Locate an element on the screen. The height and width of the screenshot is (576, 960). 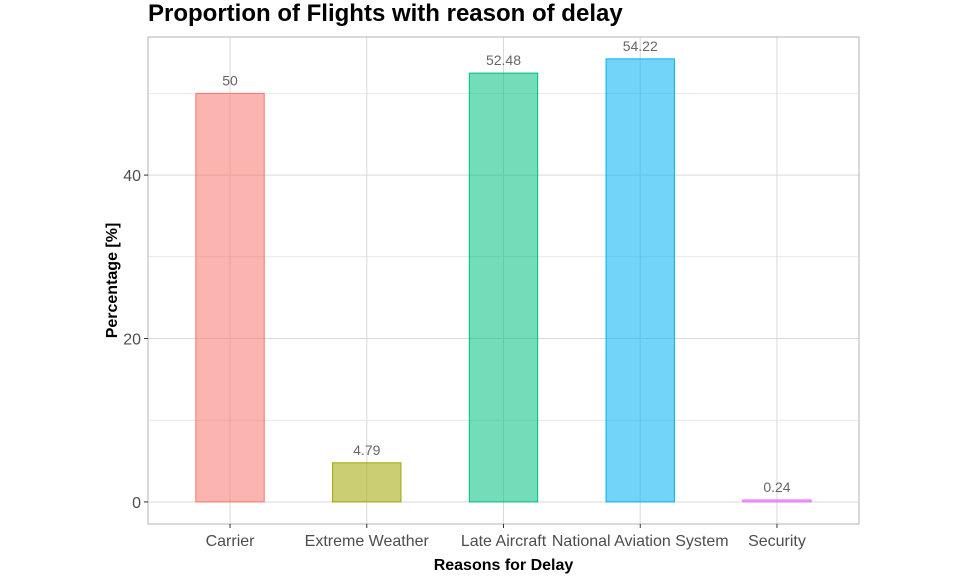
data-label: 54.22 is located at coordinates (640, 46).